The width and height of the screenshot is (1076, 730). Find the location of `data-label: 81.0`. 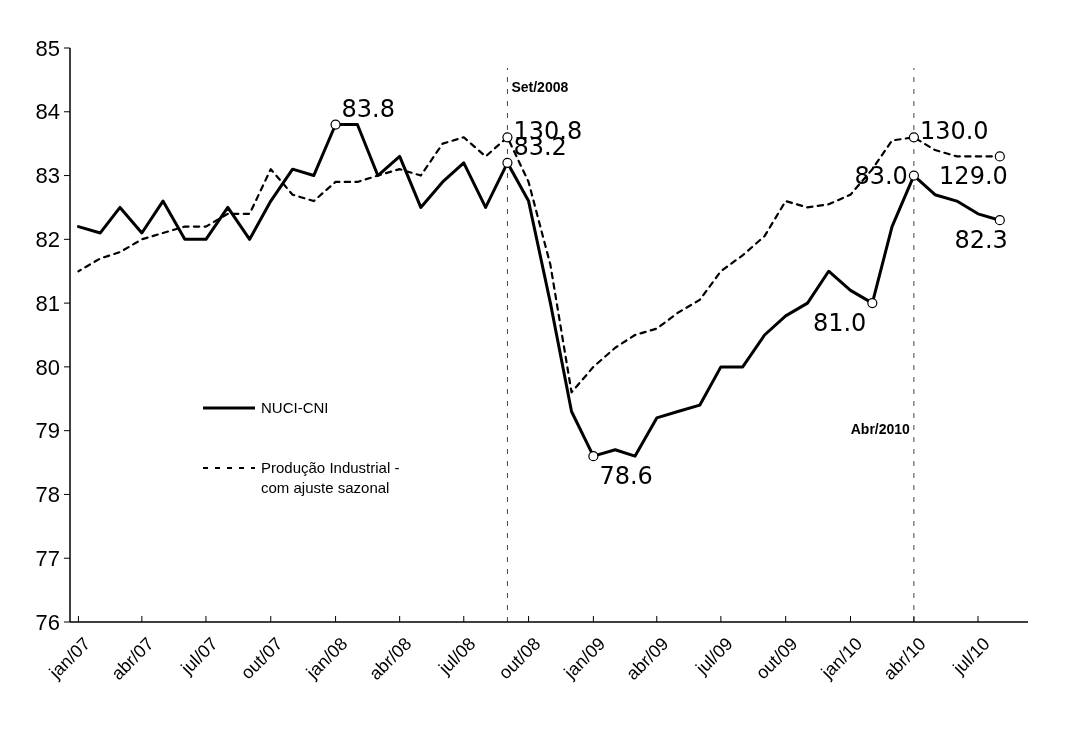

data-label: 81.0 is located at coordinates (839, 323).